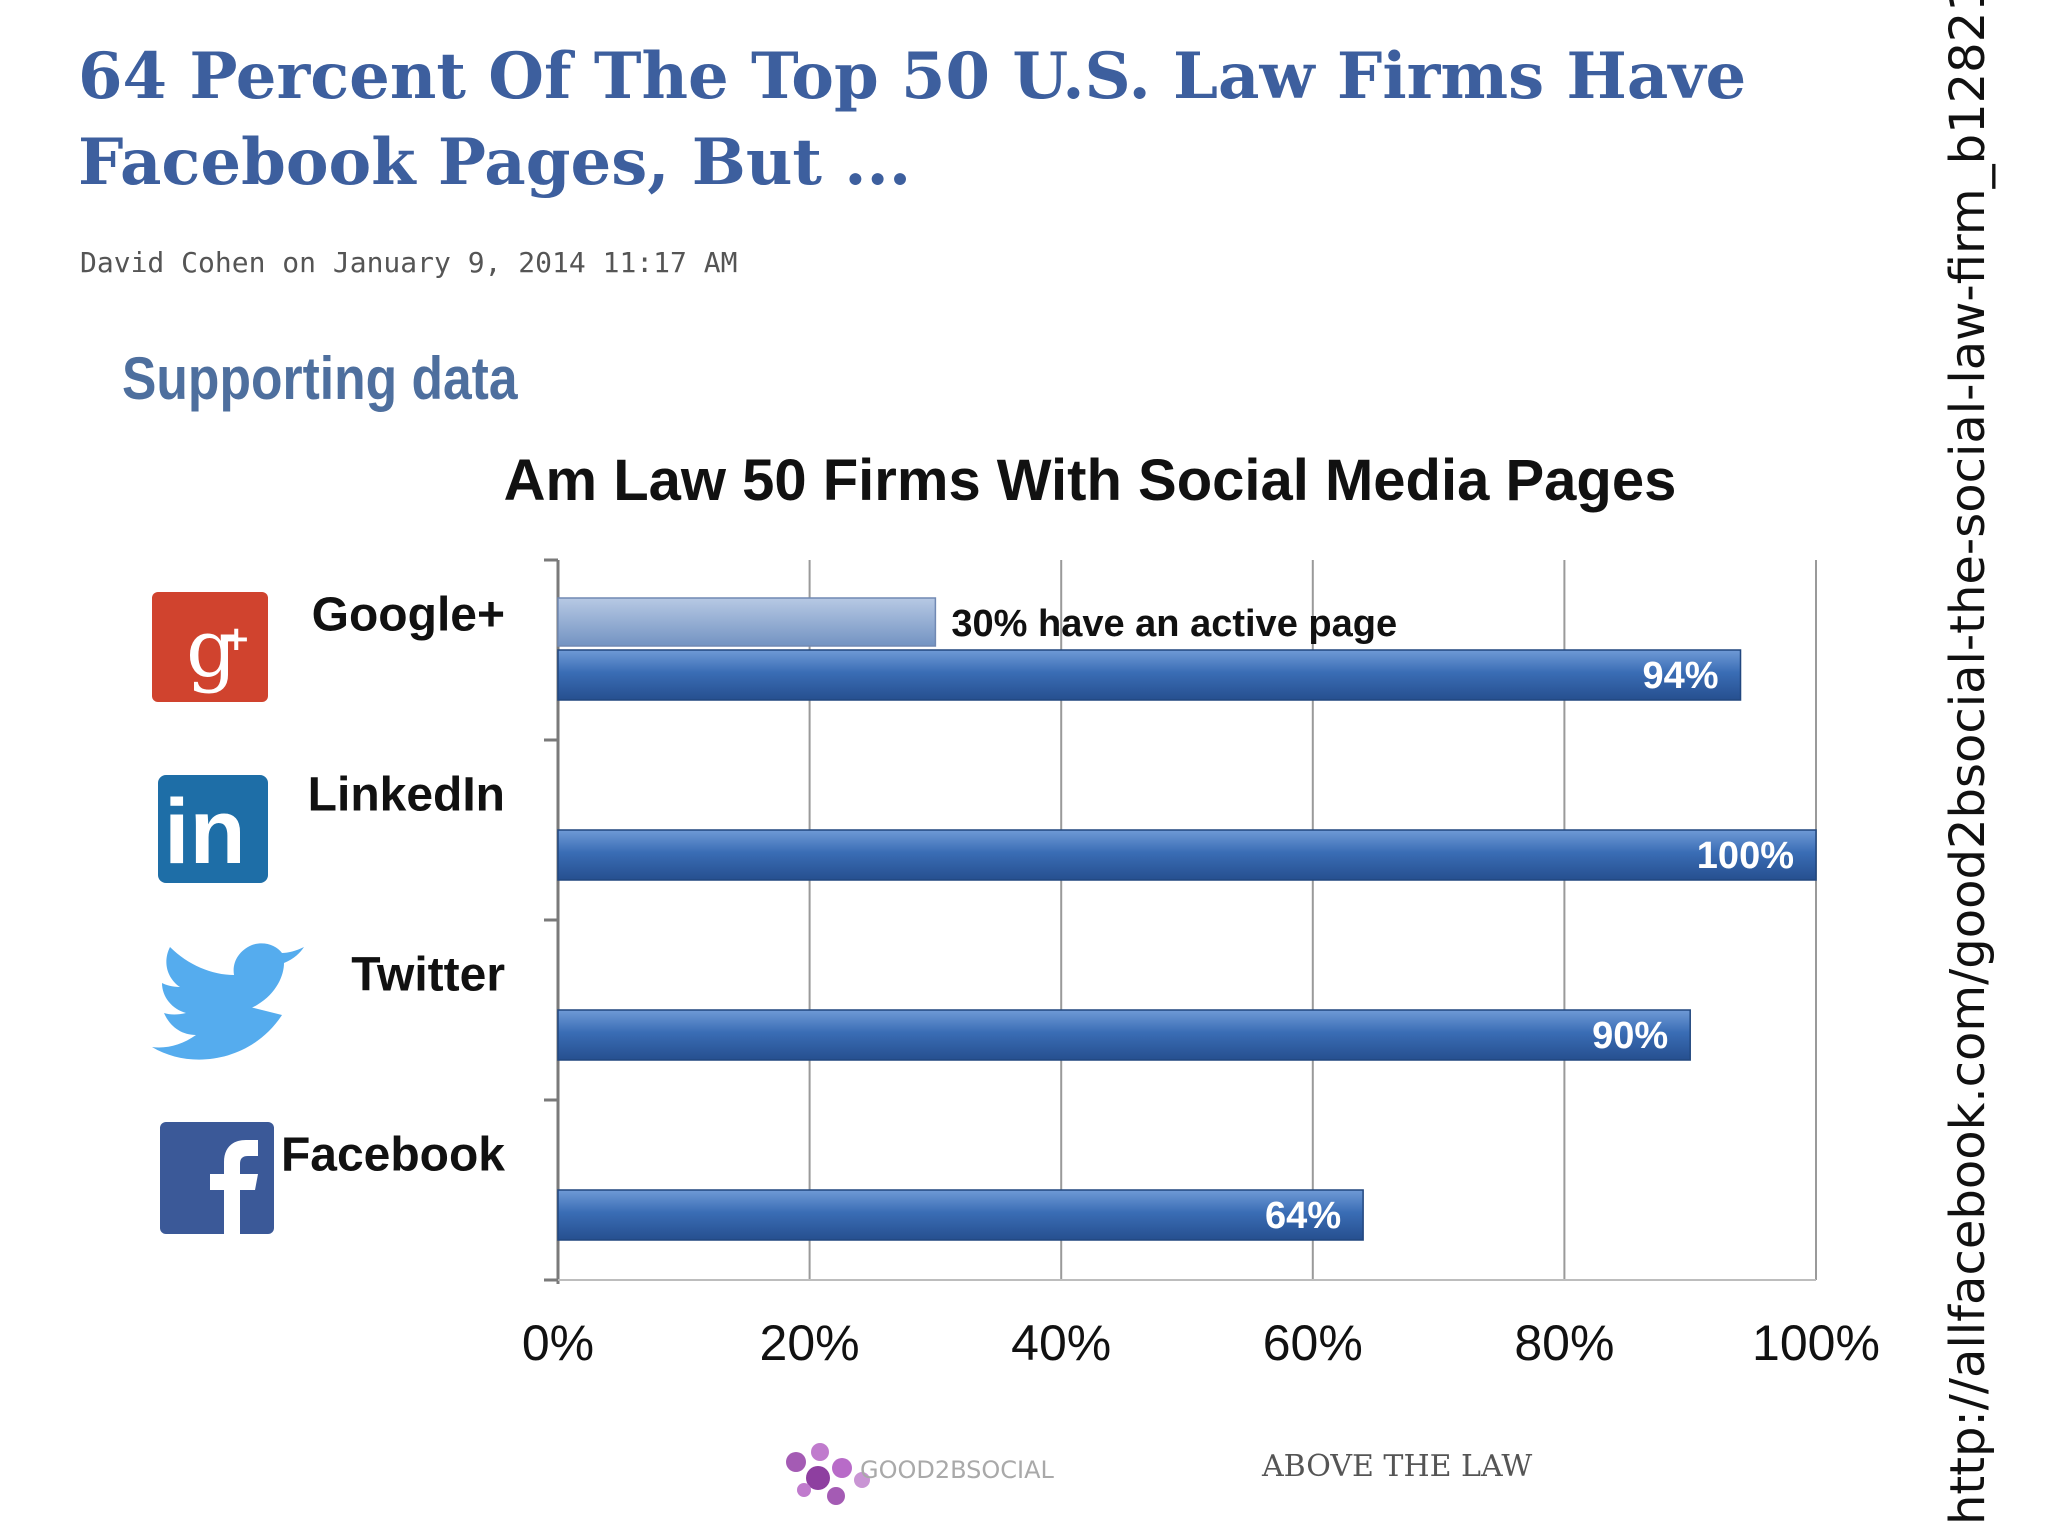 Image resolution: width=2048 pixels, height=1536 pixels. Describe the element at coordinates (393, 1154) in the screenshot. I see `category-label: Facebook` at that location.